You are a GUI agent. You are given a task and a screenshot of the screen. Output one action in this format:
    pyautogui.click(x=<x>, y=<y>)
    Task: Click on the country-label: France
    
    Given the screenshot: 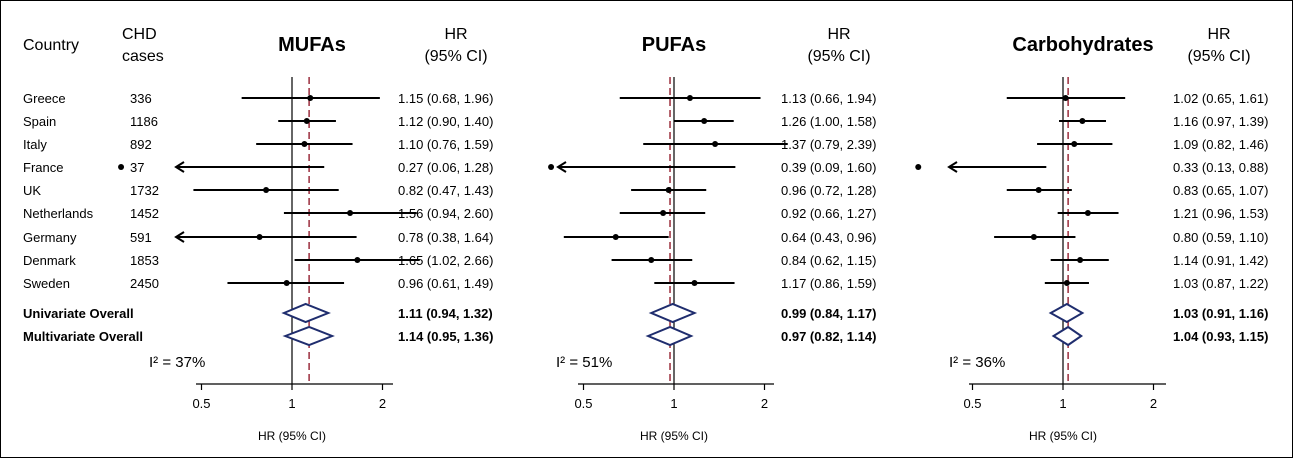 What is the action you would take?
    pyautogui.click(x=43, y=167)
    